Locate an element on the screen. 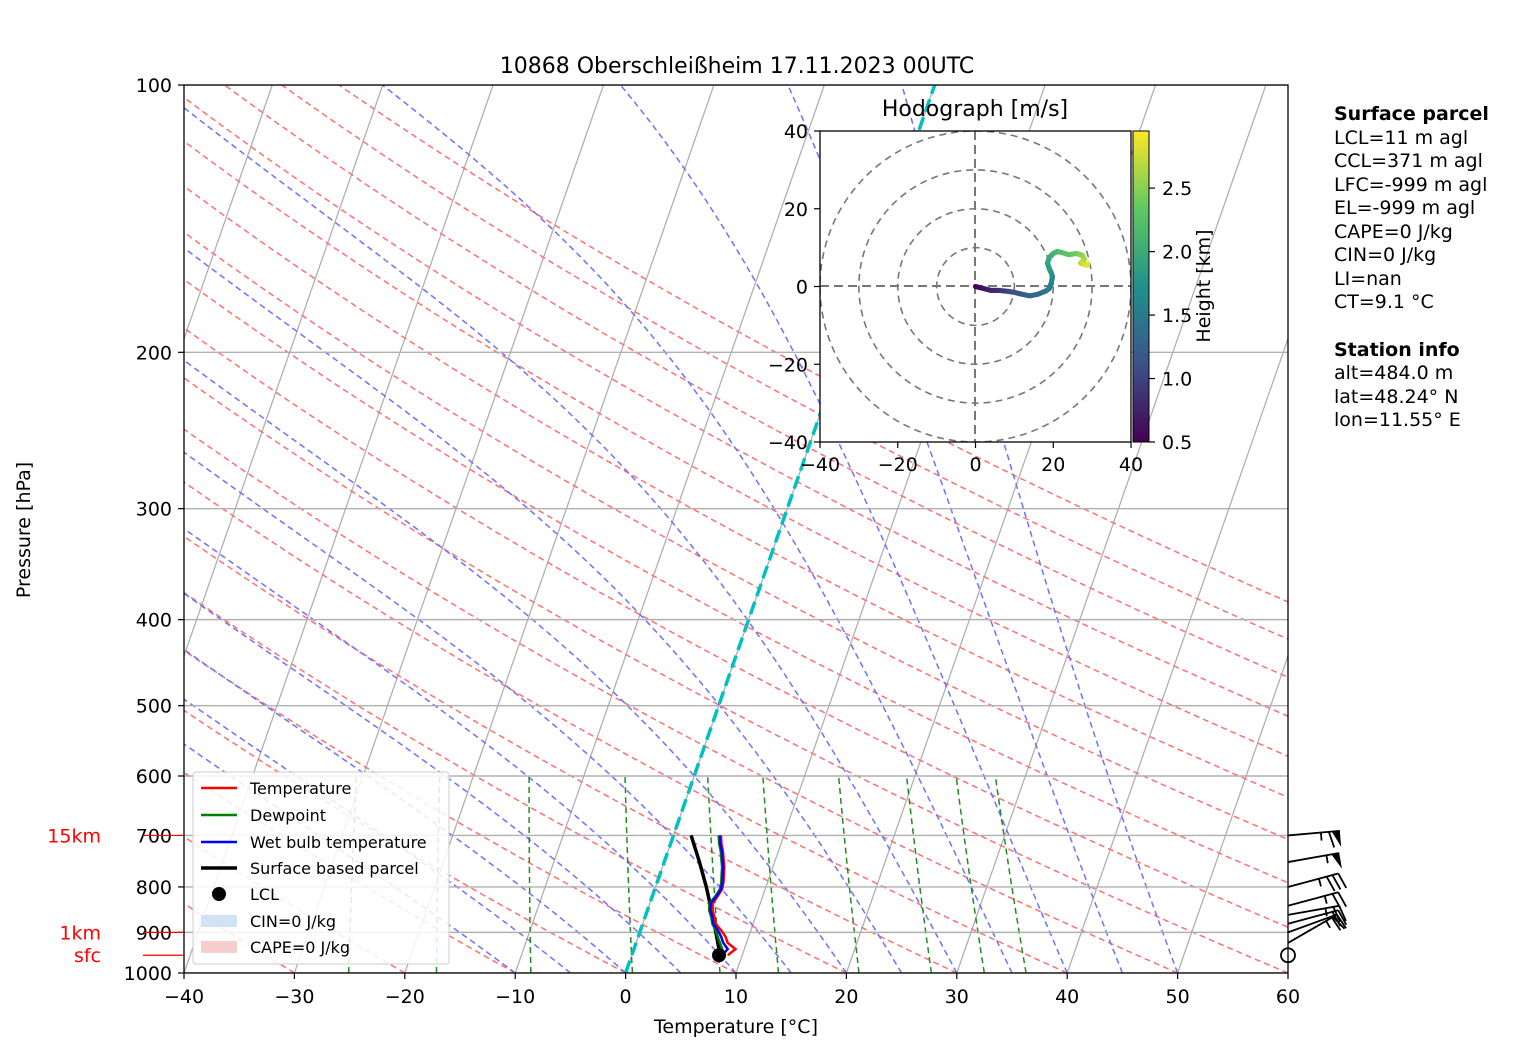 This screenshot has height=1059, width=1517. hodograph-title: Hodograph [m/s] is located at coordinates (975, 109).